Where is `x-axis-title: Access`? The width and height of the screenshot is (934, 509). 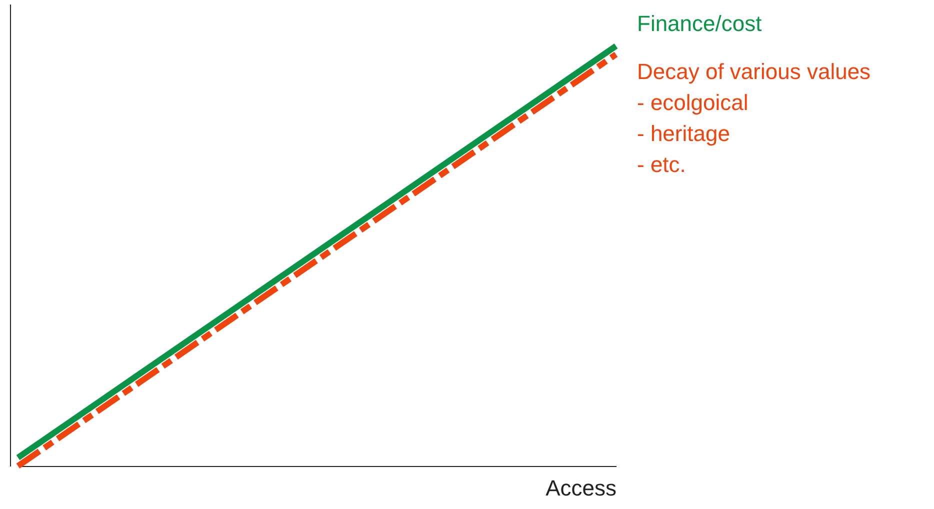 x-axis-title: Access is located at coordinates (581, 488).